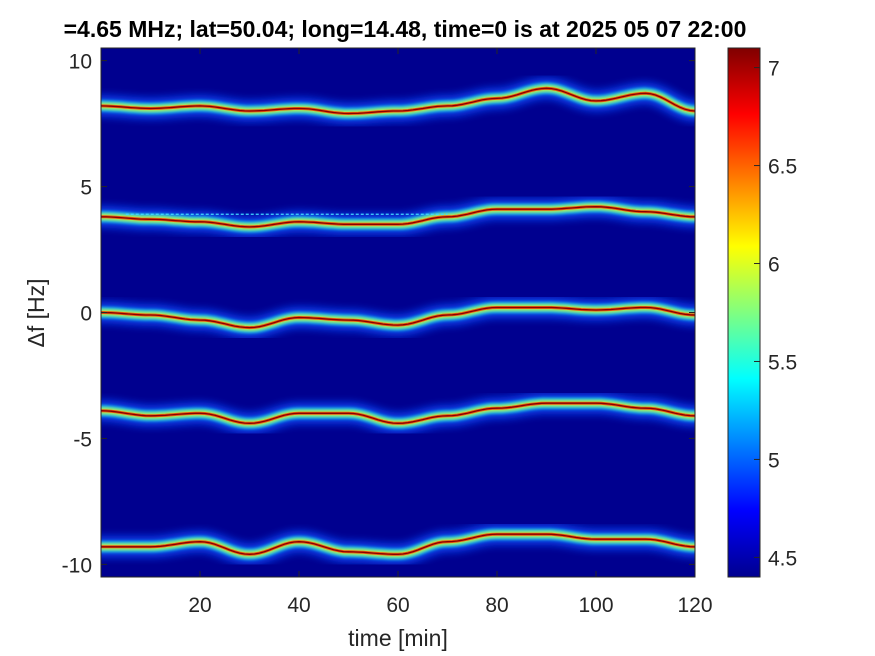  What do you see at coordinates (774, 460) in the screenshot?
I see `colorbar-tick-label: 5` at bounding box center [774, 460].